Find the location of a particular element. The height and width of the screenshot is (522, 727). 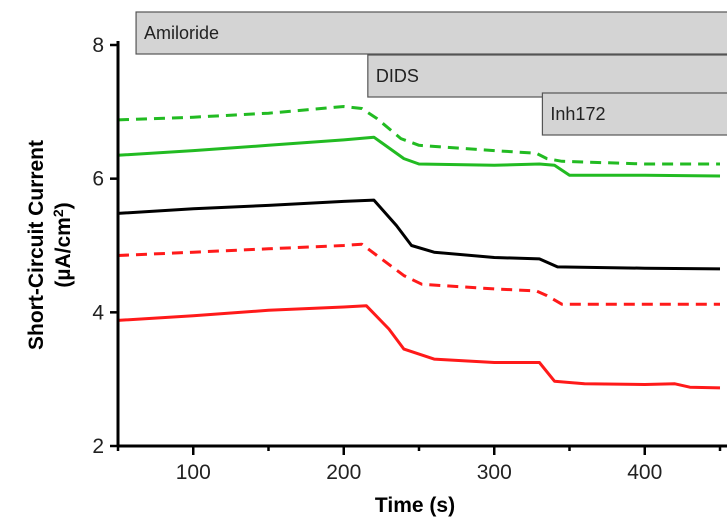

y-tick-label: 6 is located at coordinates (98, 179).